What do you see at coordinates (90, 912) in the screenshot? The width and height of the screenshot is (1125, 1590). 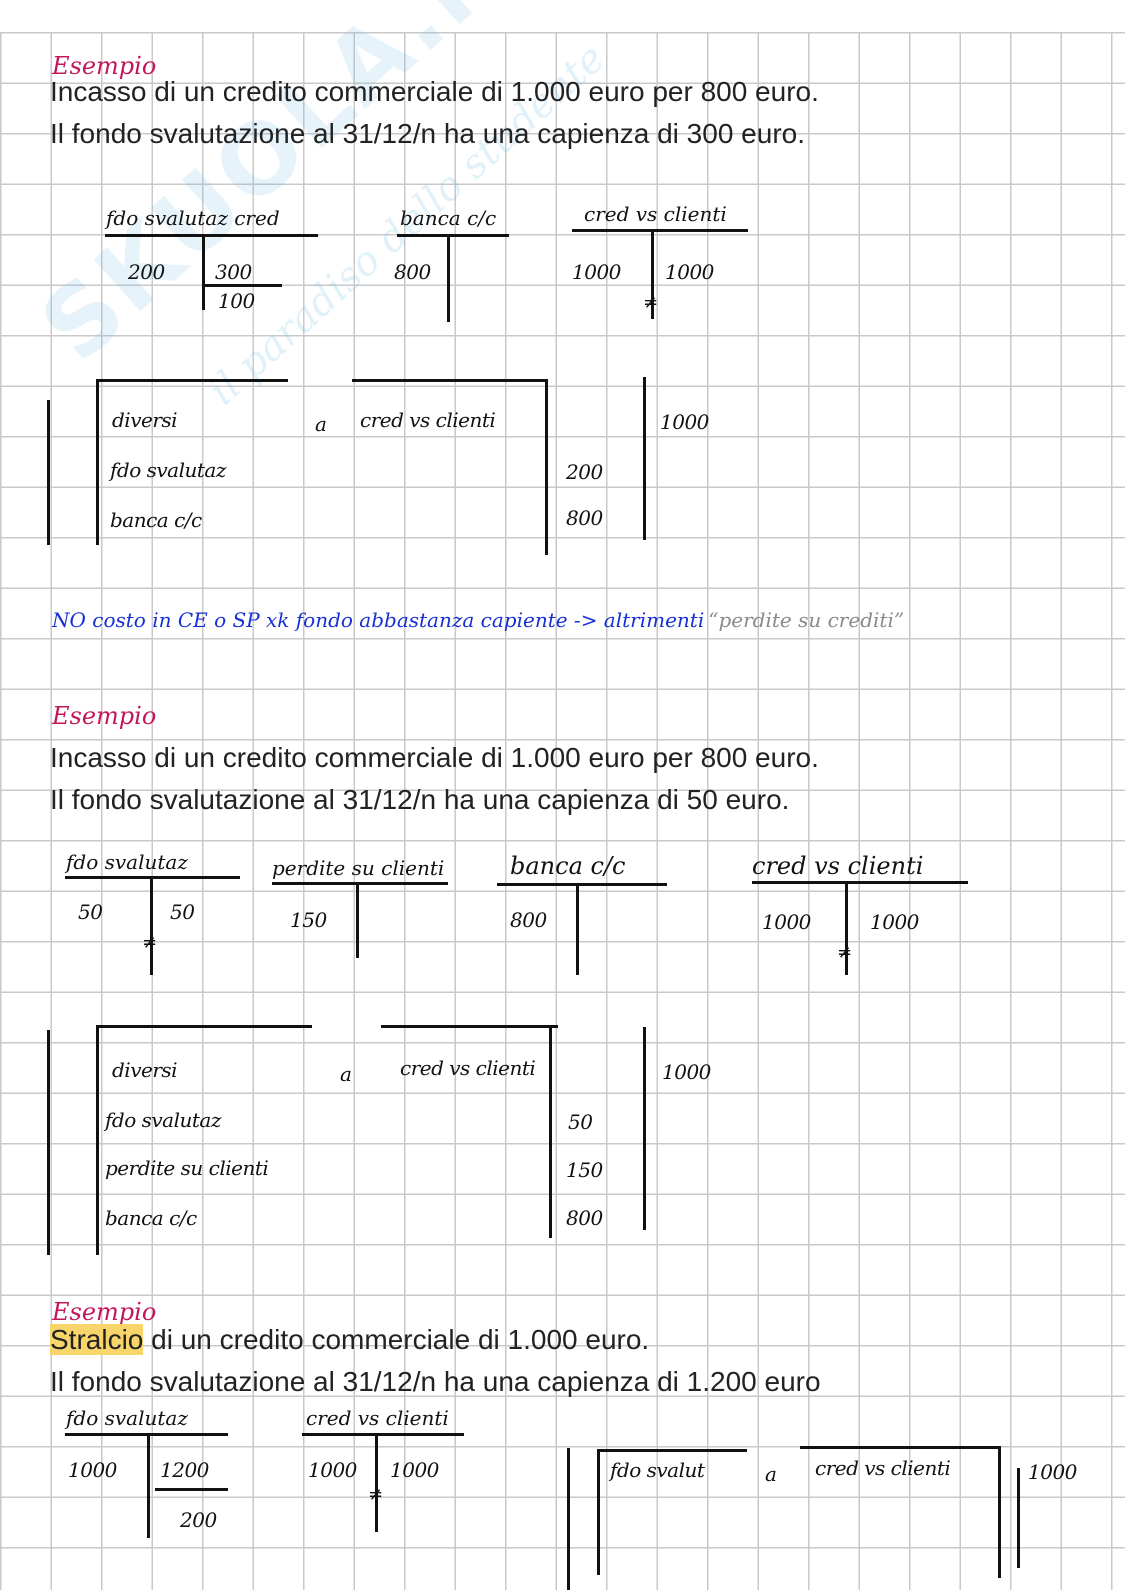 I see `t-account-debit: 50` at bounding box center [90, 912].